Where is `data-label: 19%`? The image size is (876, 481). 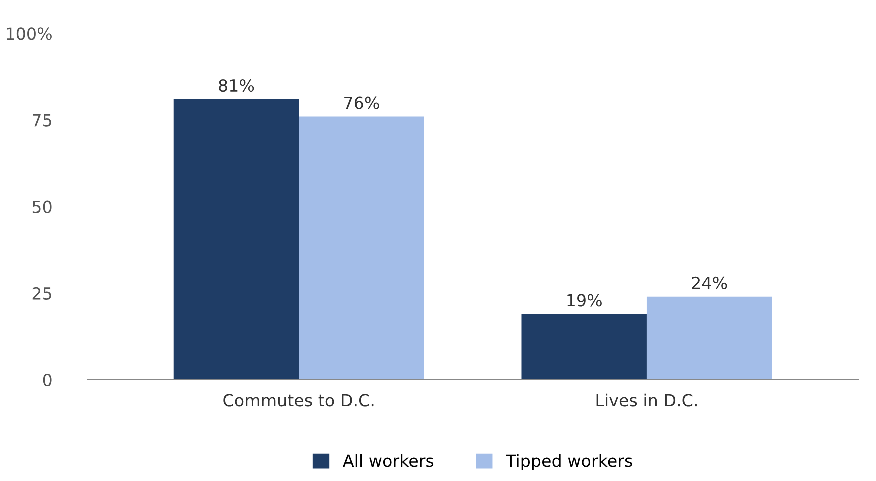 data-label: 19% is located at coordinates (585, 300).